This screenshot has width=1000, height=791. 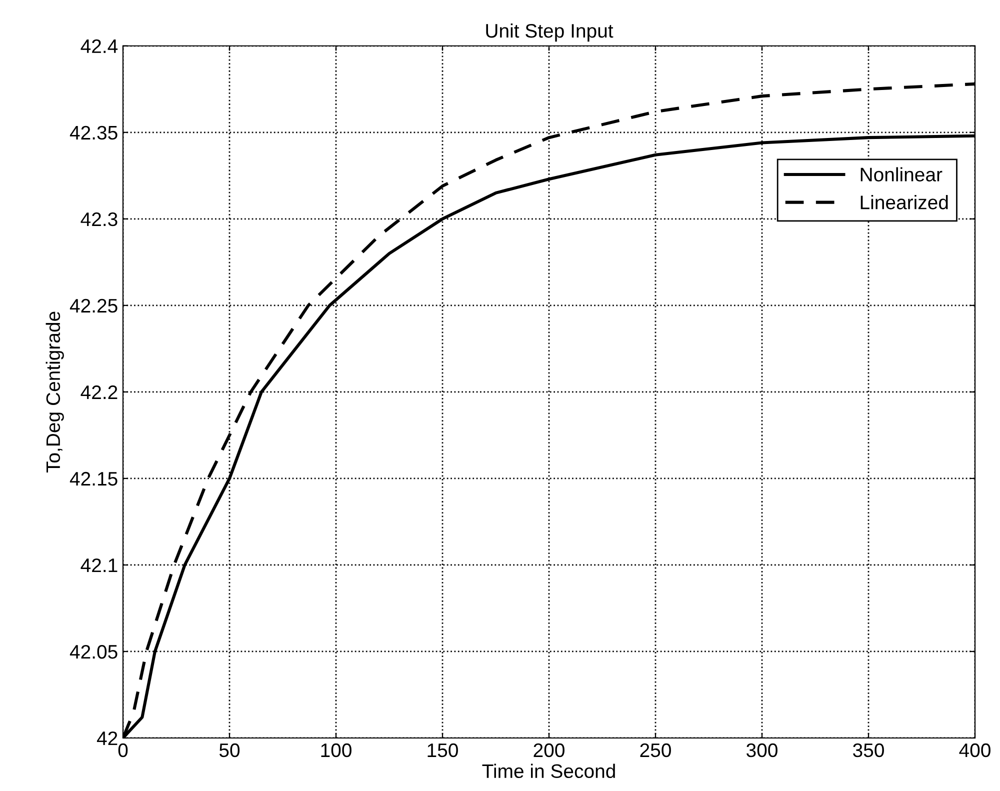 What do you see at coordinates (94, 479) in the screenshot?
I see `y-tick-label: 42.15` at bounding box center [94, 479].